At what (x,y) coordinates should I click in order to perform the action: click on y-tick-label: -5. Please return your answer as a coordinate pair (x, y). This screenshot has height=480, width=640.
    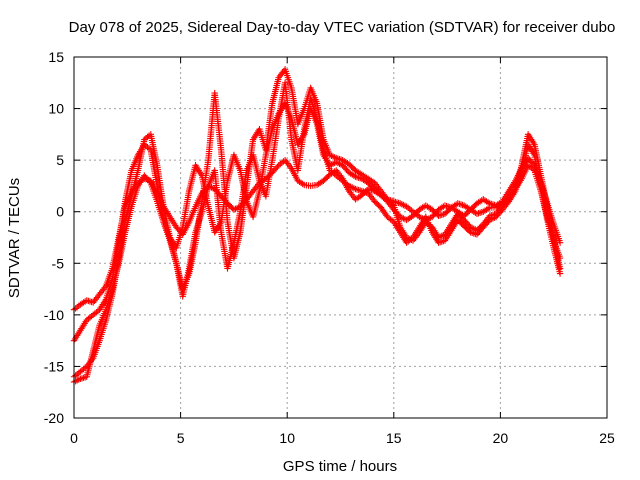
    Looking at the image, I should click on (58, 263).